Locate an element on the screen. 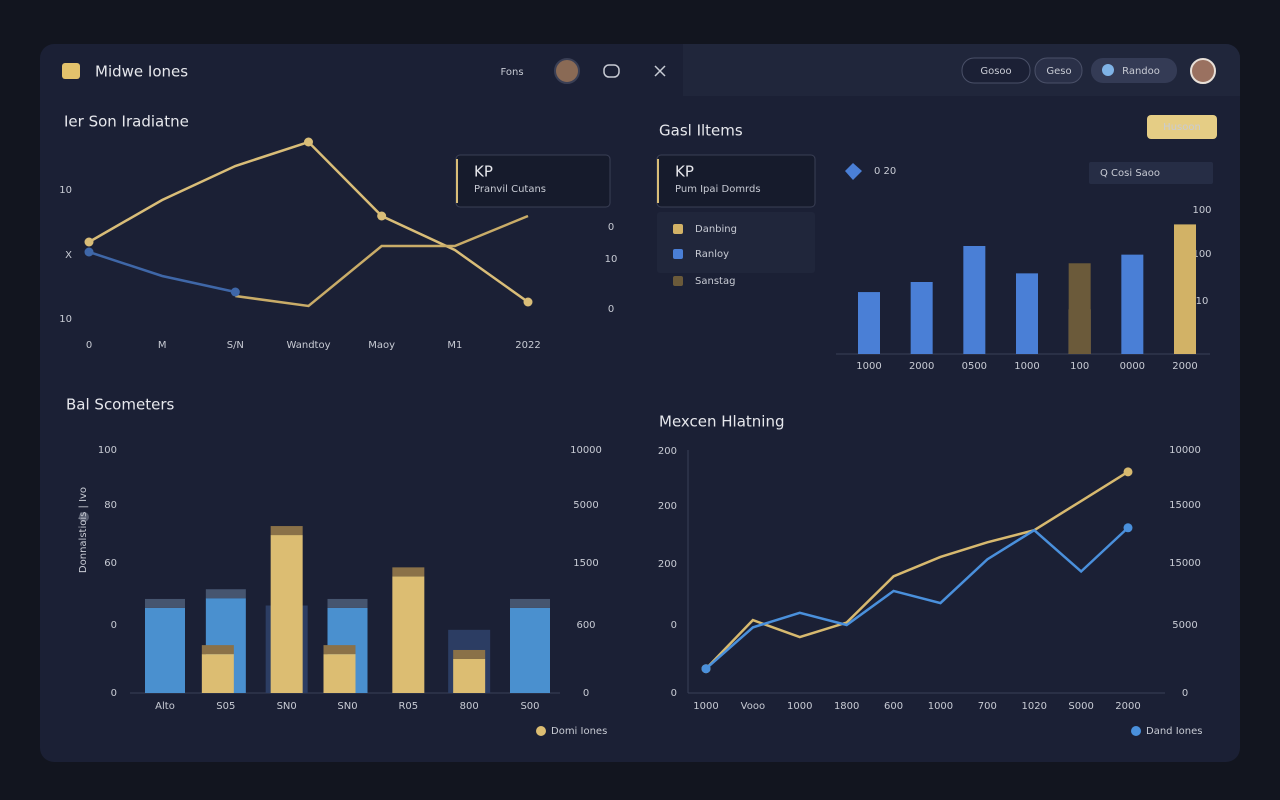 The width and height of the screenshot is (1280, 800). x-tick-label: 100 is located at coordinates (1079, 366).